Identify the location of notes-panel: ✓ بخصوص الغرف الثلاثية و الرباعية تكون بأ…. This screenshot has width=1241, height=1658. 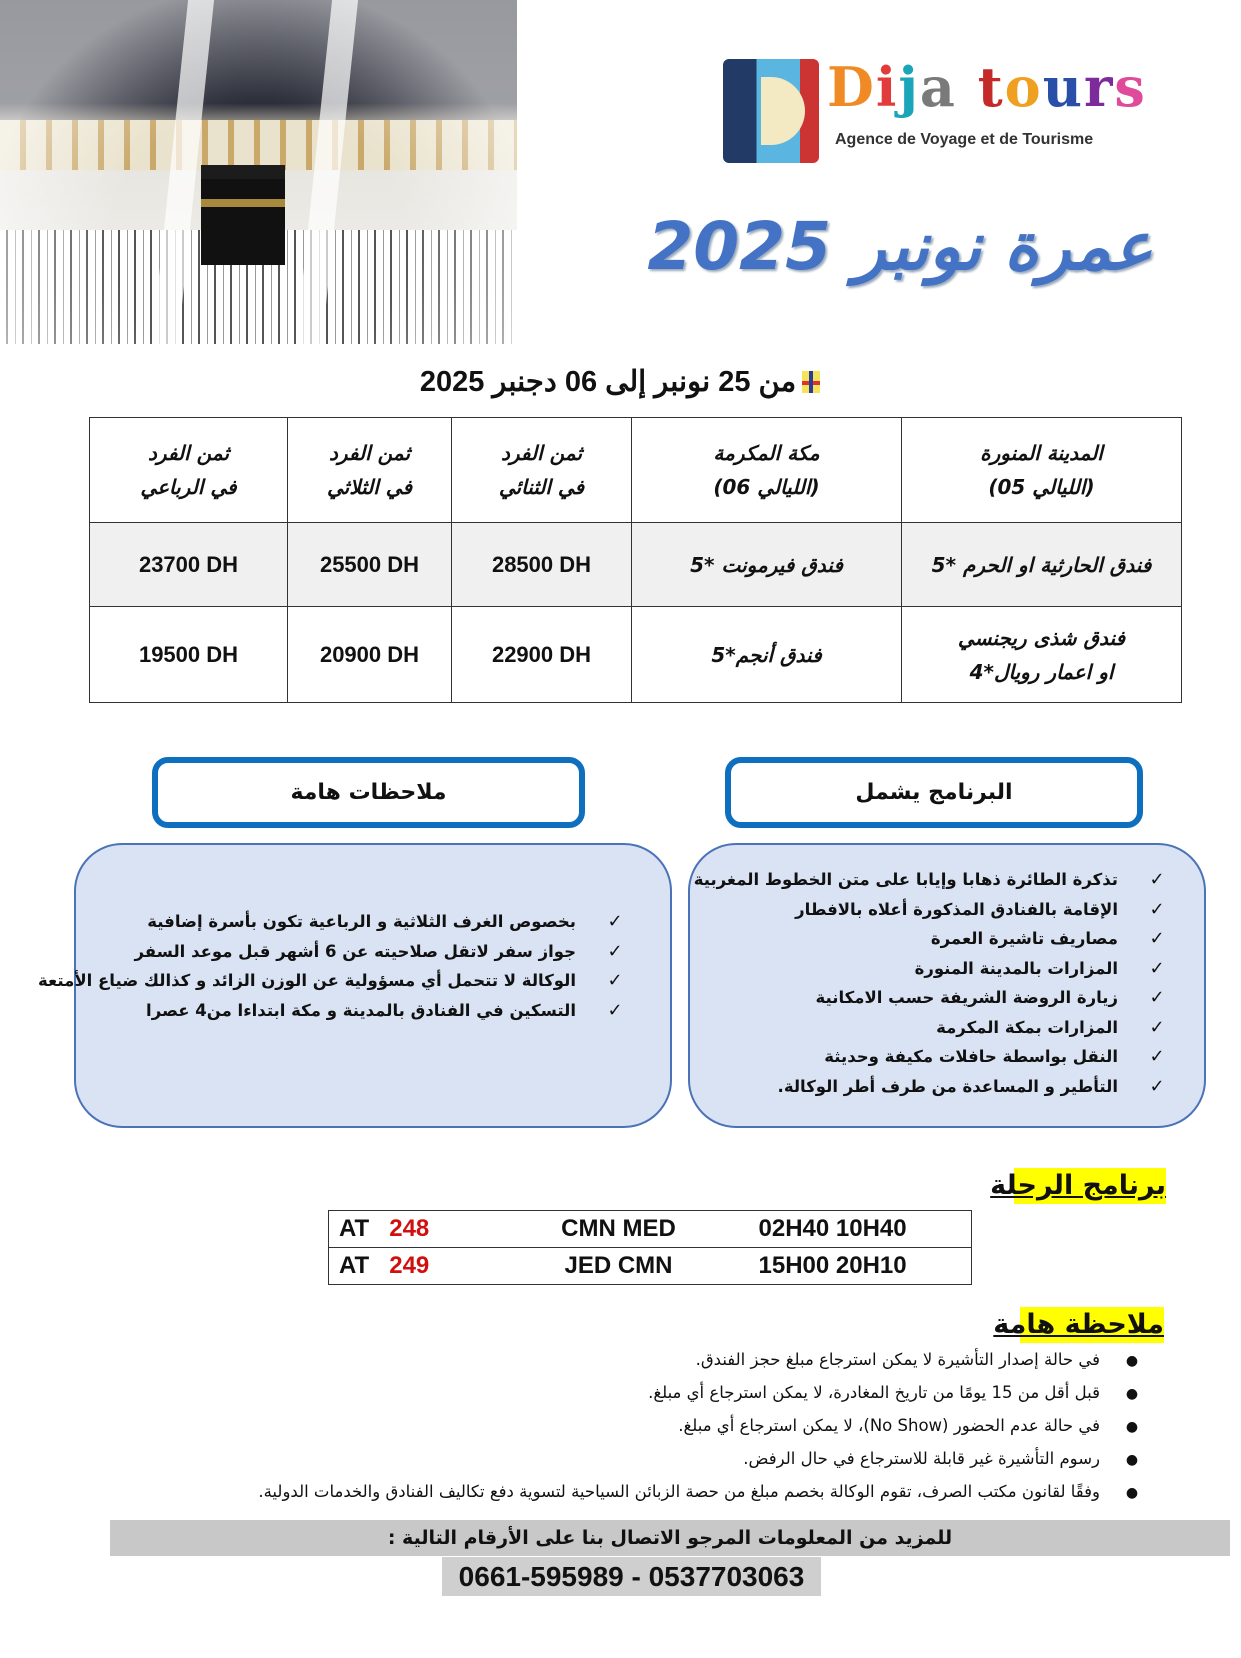
(355, 985).